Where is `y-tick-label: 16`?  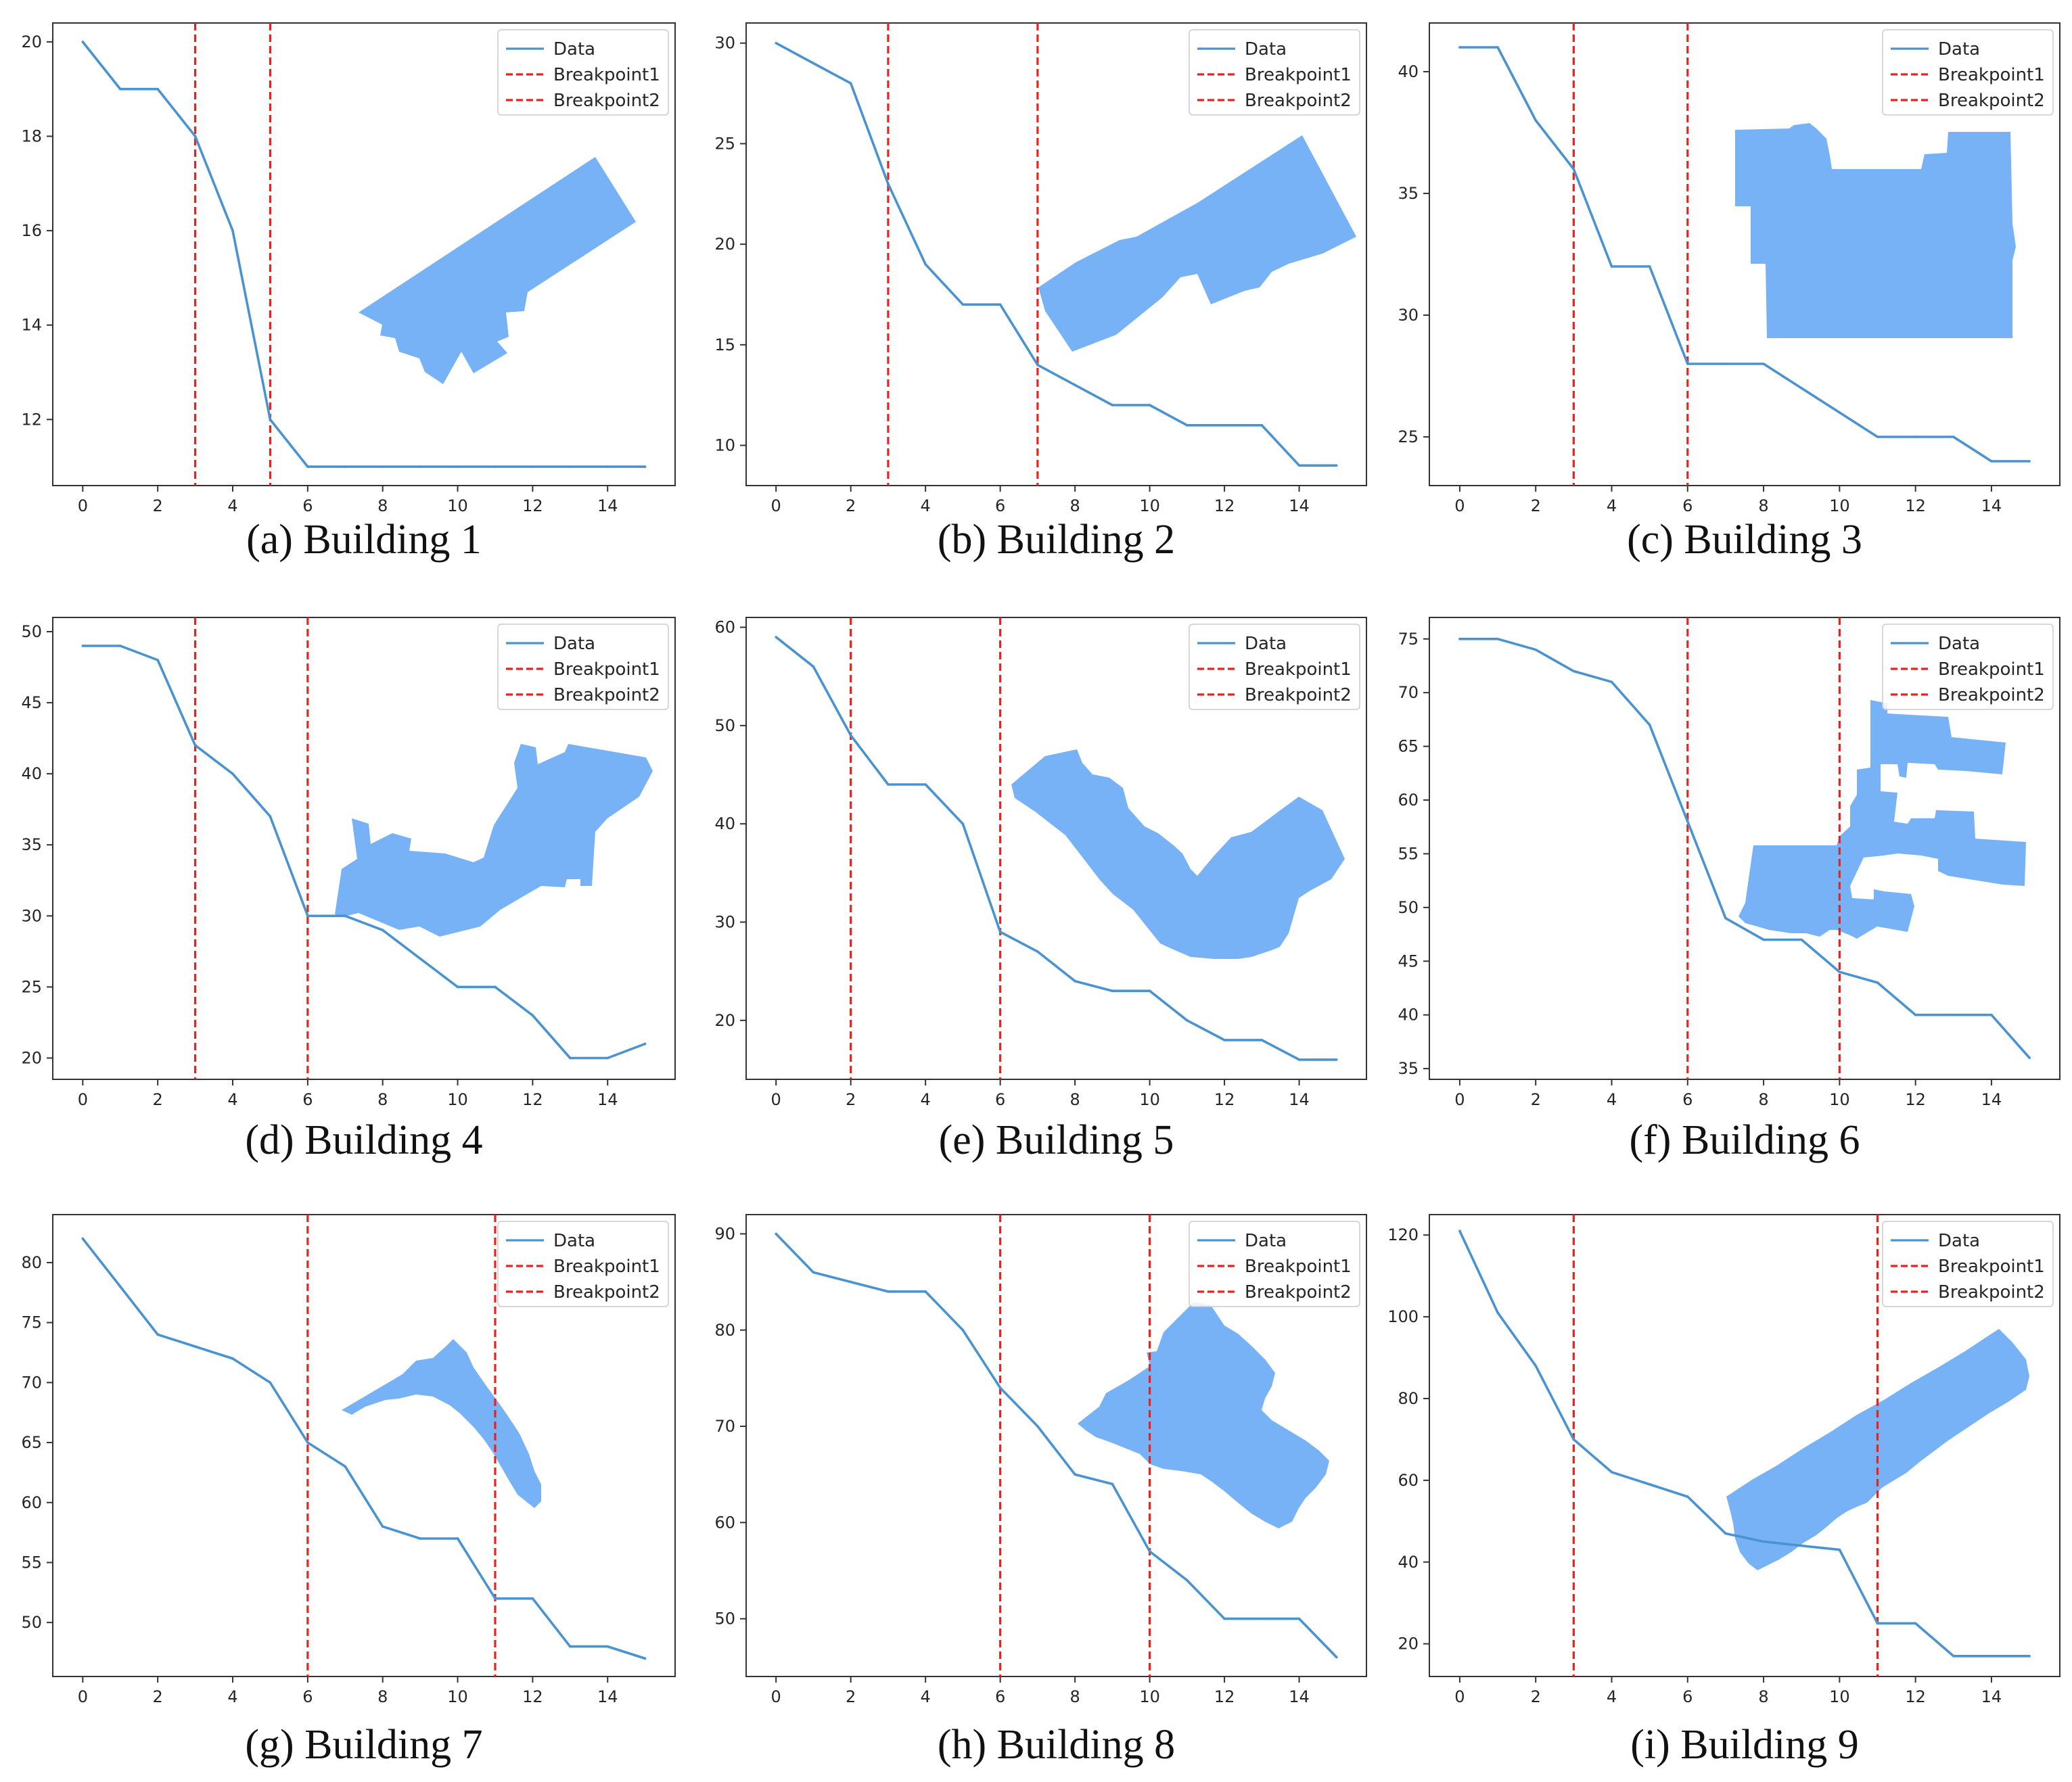
y-tick-label: 16 is located at coordinates (31, 230).